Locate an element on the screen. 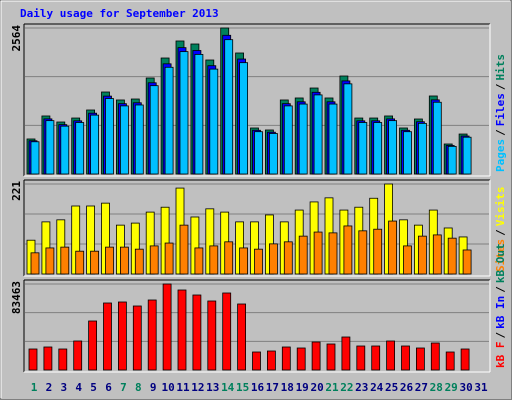  x-tick-label: 16 is located at coordinates (258, 387).